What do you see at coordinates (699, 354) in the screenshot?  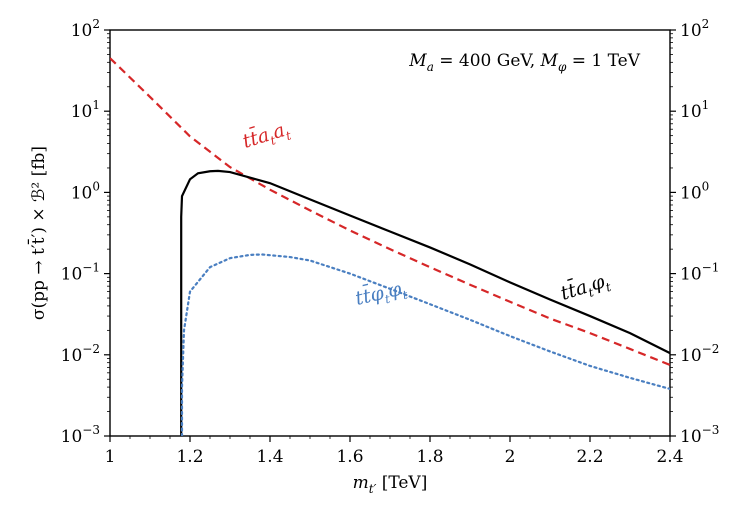 I see `y-tick-label-right: 10⁻²` at bounding box center [699, 354].